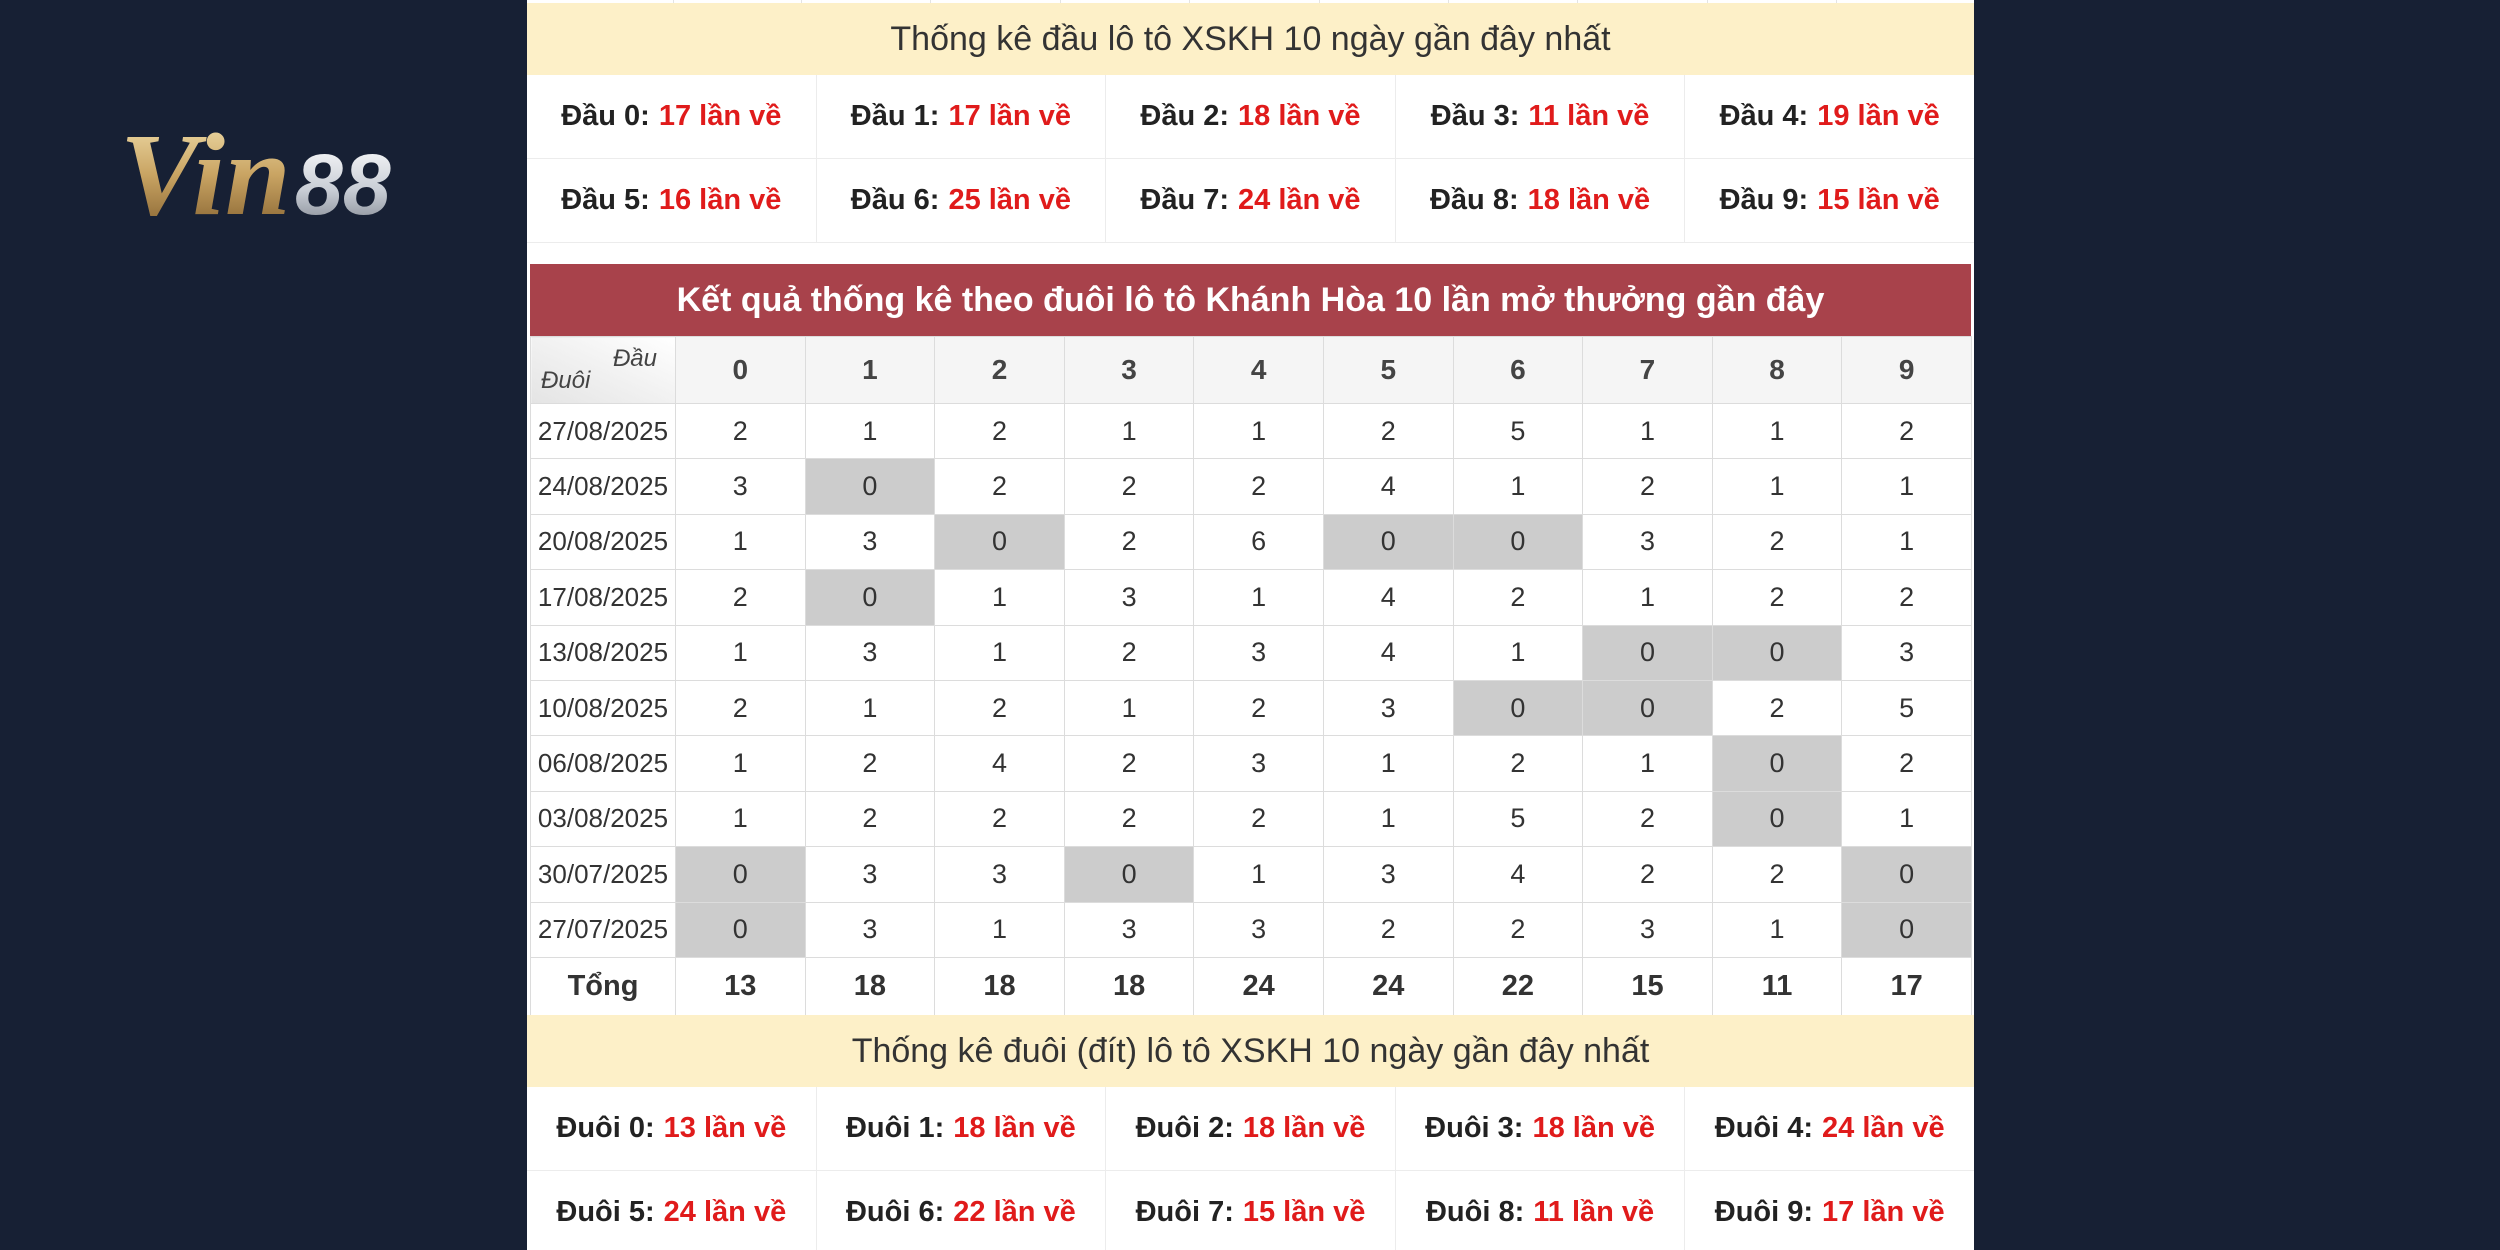 The image size is (2500, 1250). Describe the element at coordinates (1906, 986) in the screenshot. I see `total-cell: 17` at that location.